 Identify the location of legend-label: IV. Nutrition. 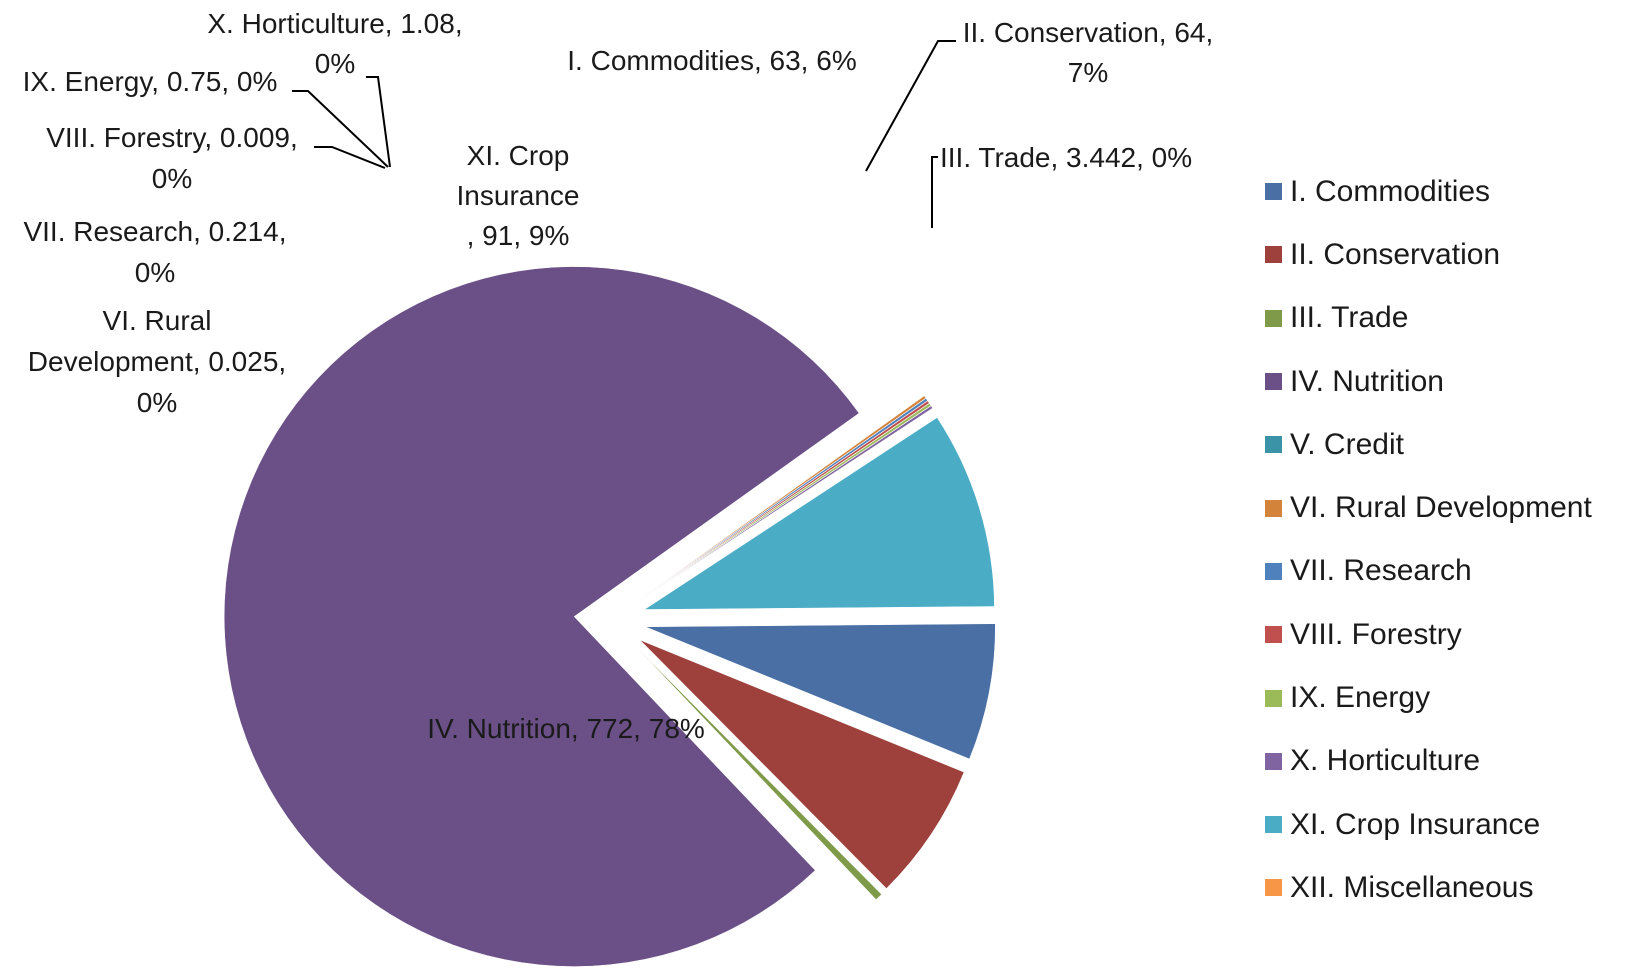
(1367, 381).